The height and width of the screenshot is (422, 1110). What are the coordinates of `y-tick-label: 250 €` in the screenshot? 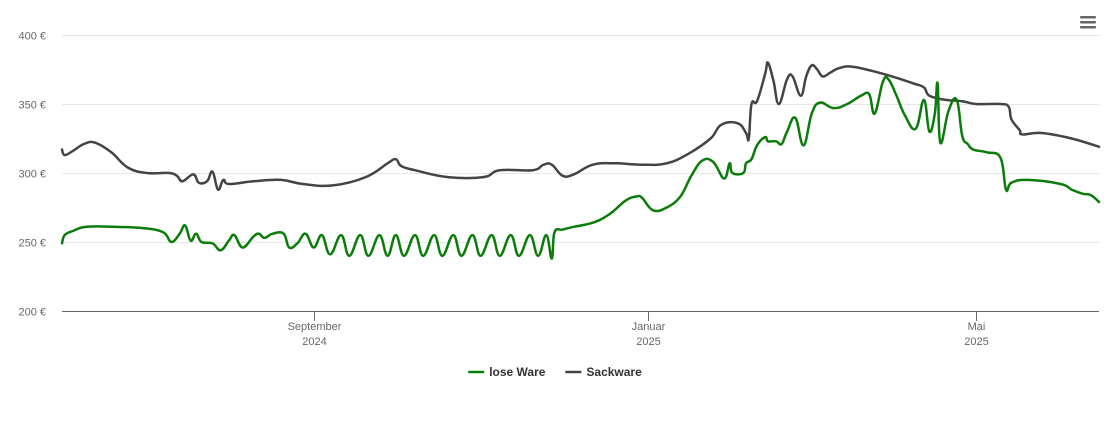 It's located at (32, 244).